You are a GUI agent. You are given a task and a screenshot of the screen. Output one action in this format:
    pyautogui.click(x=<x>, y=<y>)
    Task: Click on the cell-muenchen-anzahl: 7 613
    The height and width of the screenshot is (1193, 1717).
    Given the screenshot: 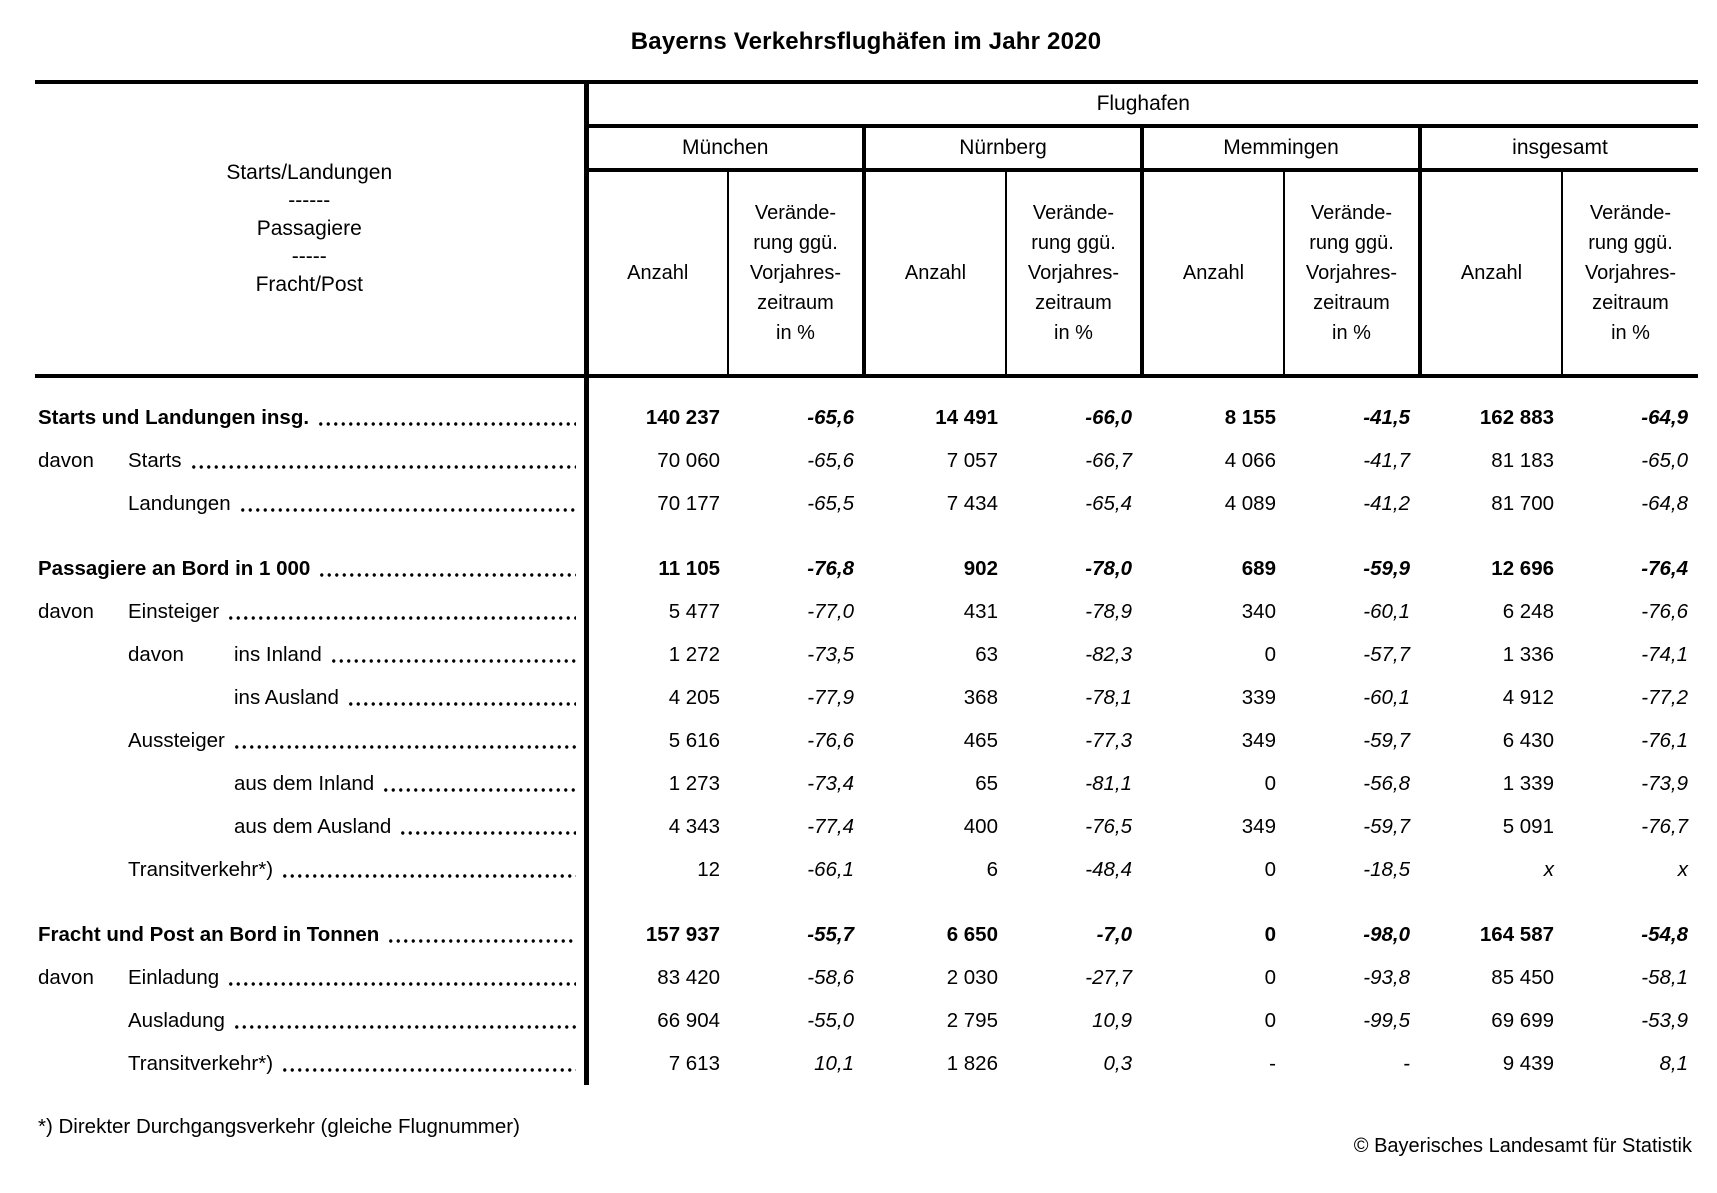 What is the action you would take?
    pyautogui.click(x=694, y=1063)
    